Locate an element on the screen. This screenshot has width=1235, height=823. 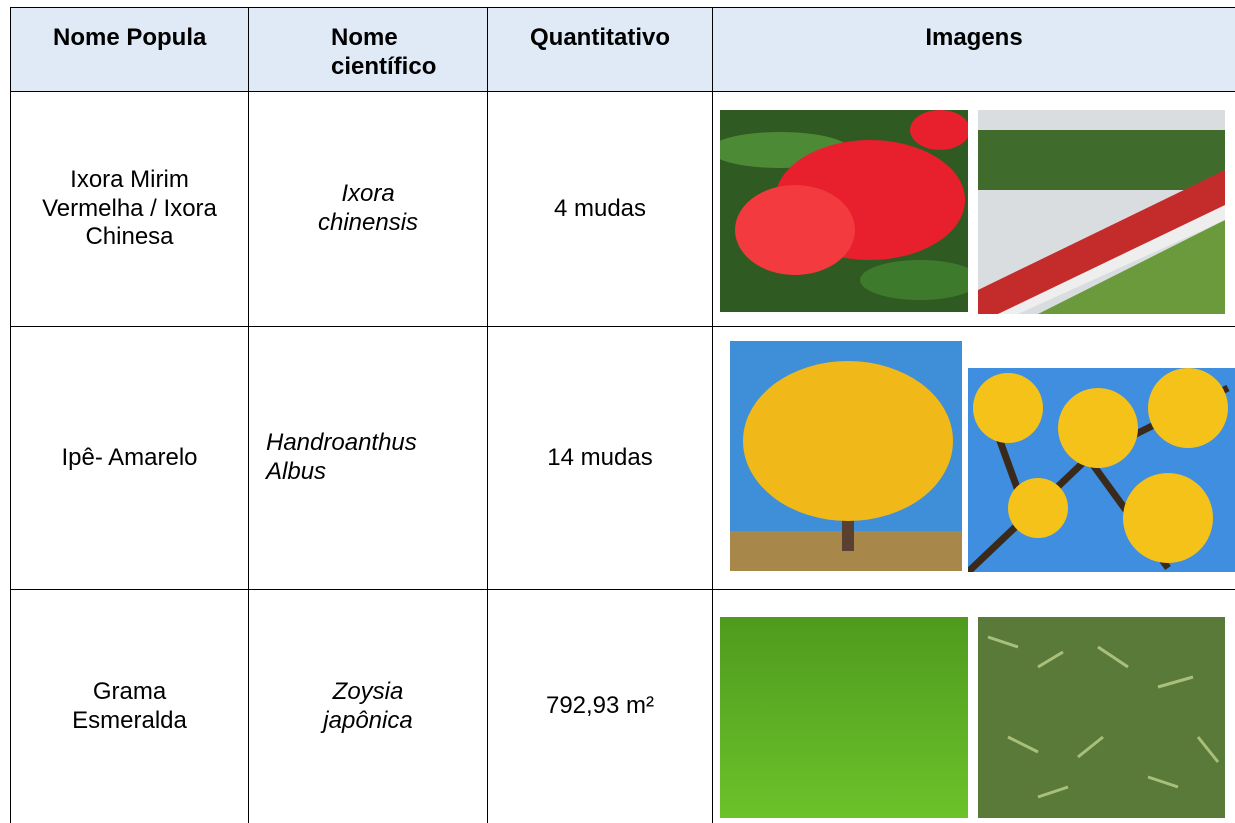
cell-text: Ipê- Amarelo is located at coordinates (129, 457).